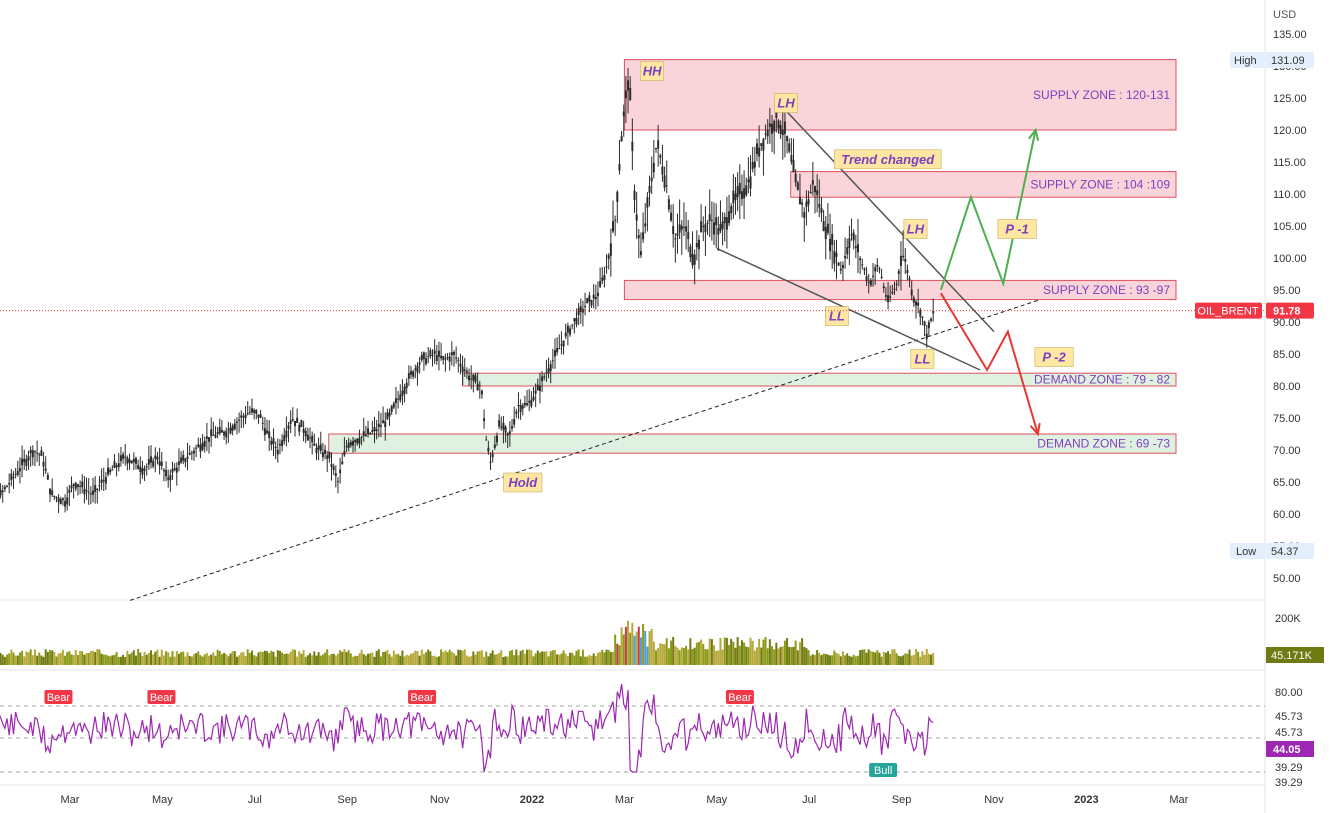  I want to click on x-tick-label: Sep, so click(902, 800).